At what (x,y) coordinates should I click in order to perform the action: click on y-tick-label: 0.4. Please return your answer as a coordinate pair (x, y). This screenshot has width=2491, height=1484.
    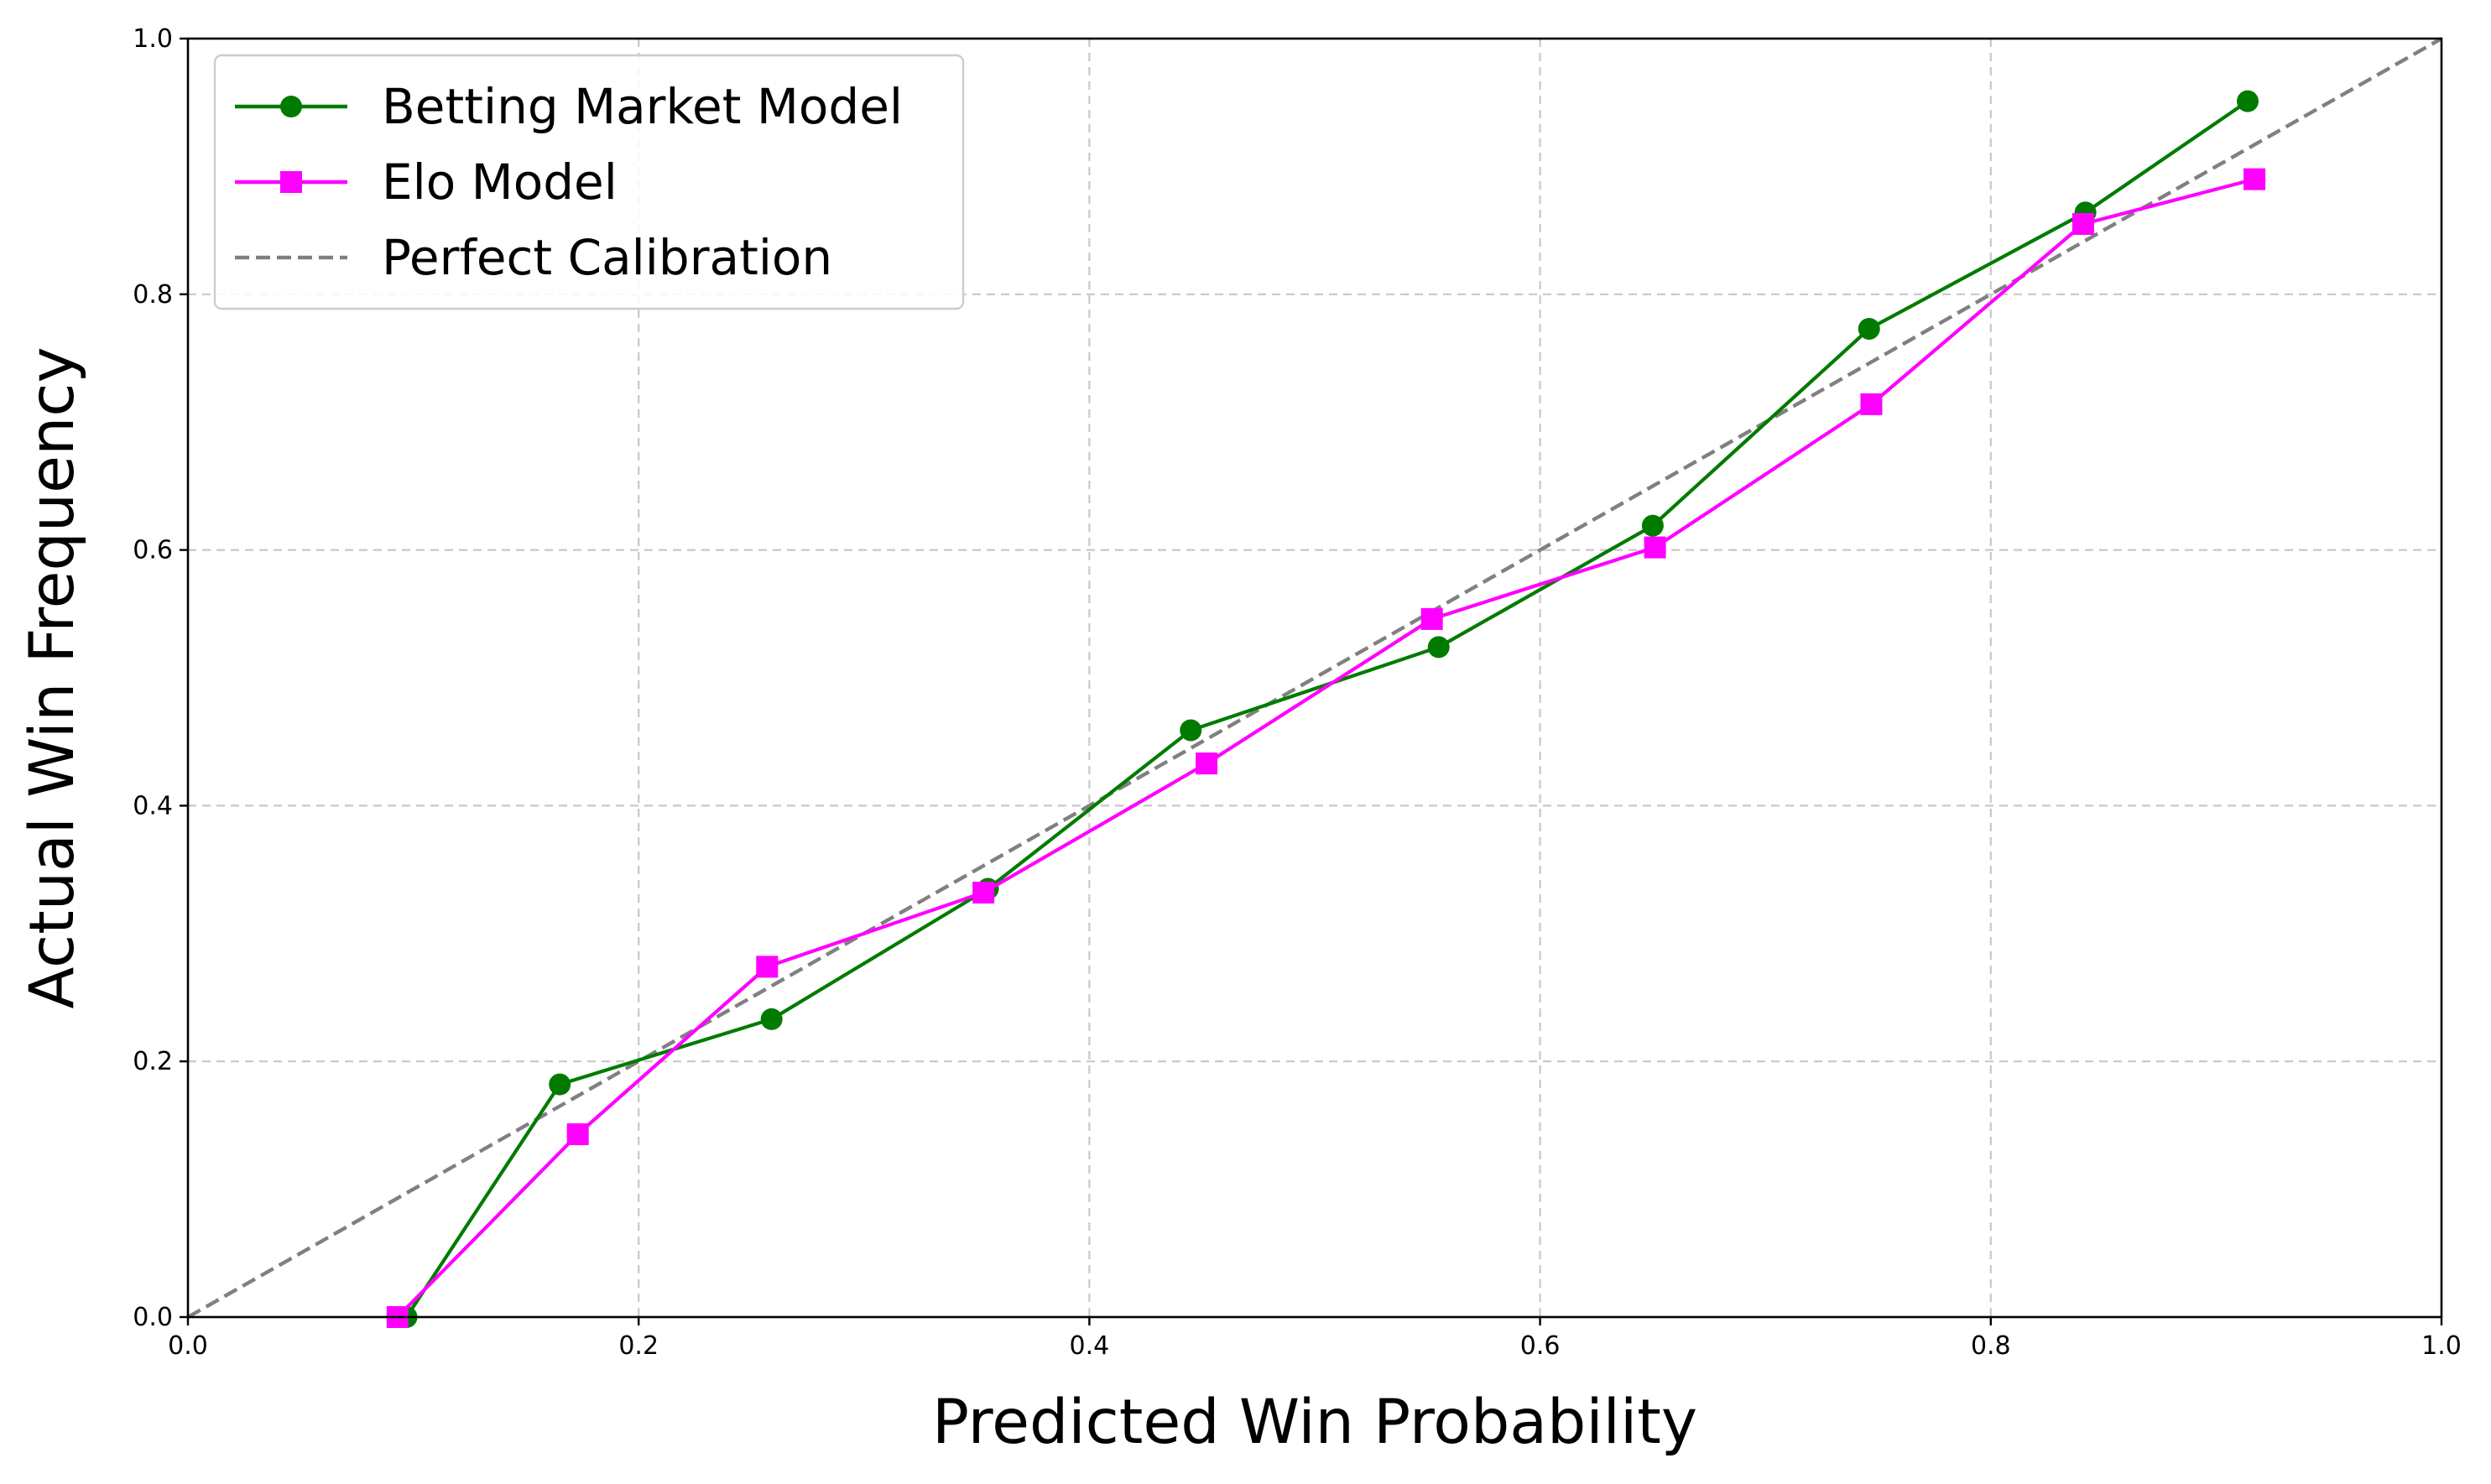
    Looking at the image, I should click on (153, 805).